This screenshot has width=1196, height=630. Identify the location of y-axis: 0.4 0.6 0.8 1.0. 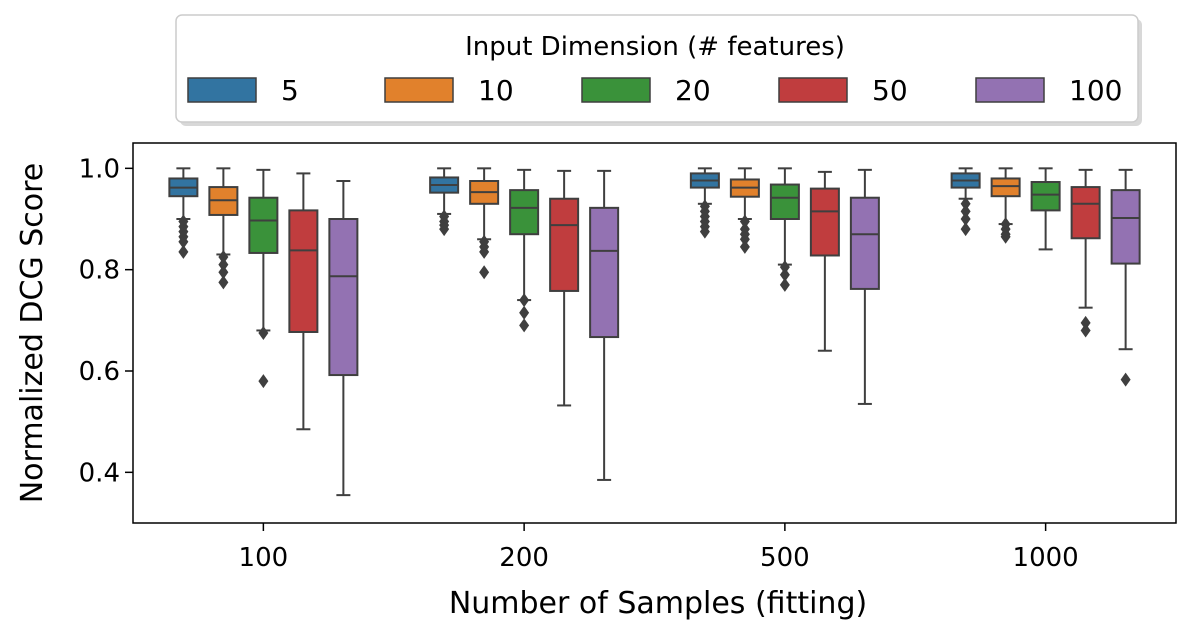
(106, 321).